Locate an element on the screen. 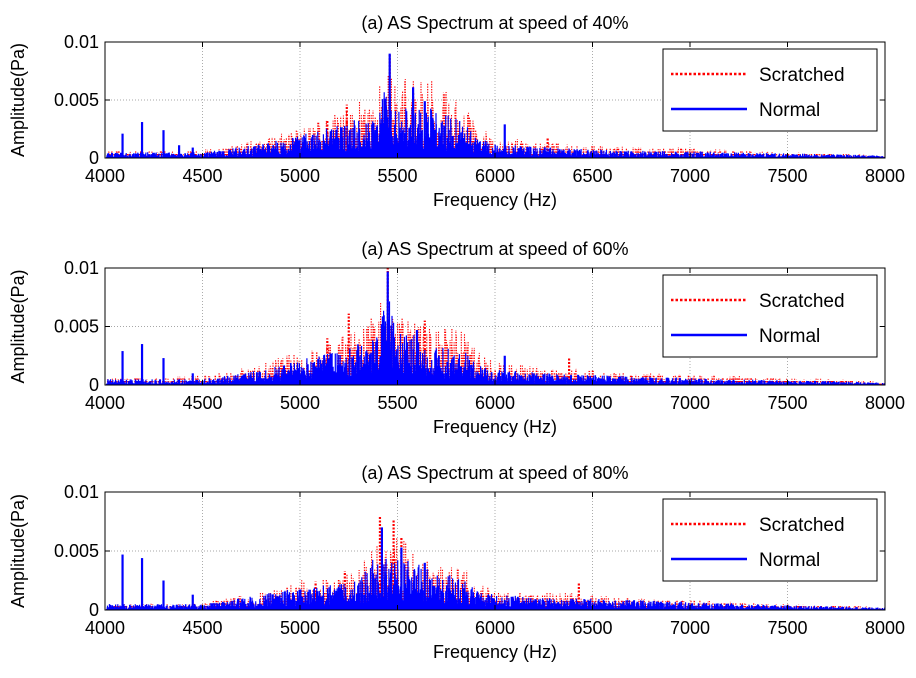 Image resolution: width=916 pixels, height=678 pixels. chart-3-xtick-label: 5000 is located at coordinates (300, 628).